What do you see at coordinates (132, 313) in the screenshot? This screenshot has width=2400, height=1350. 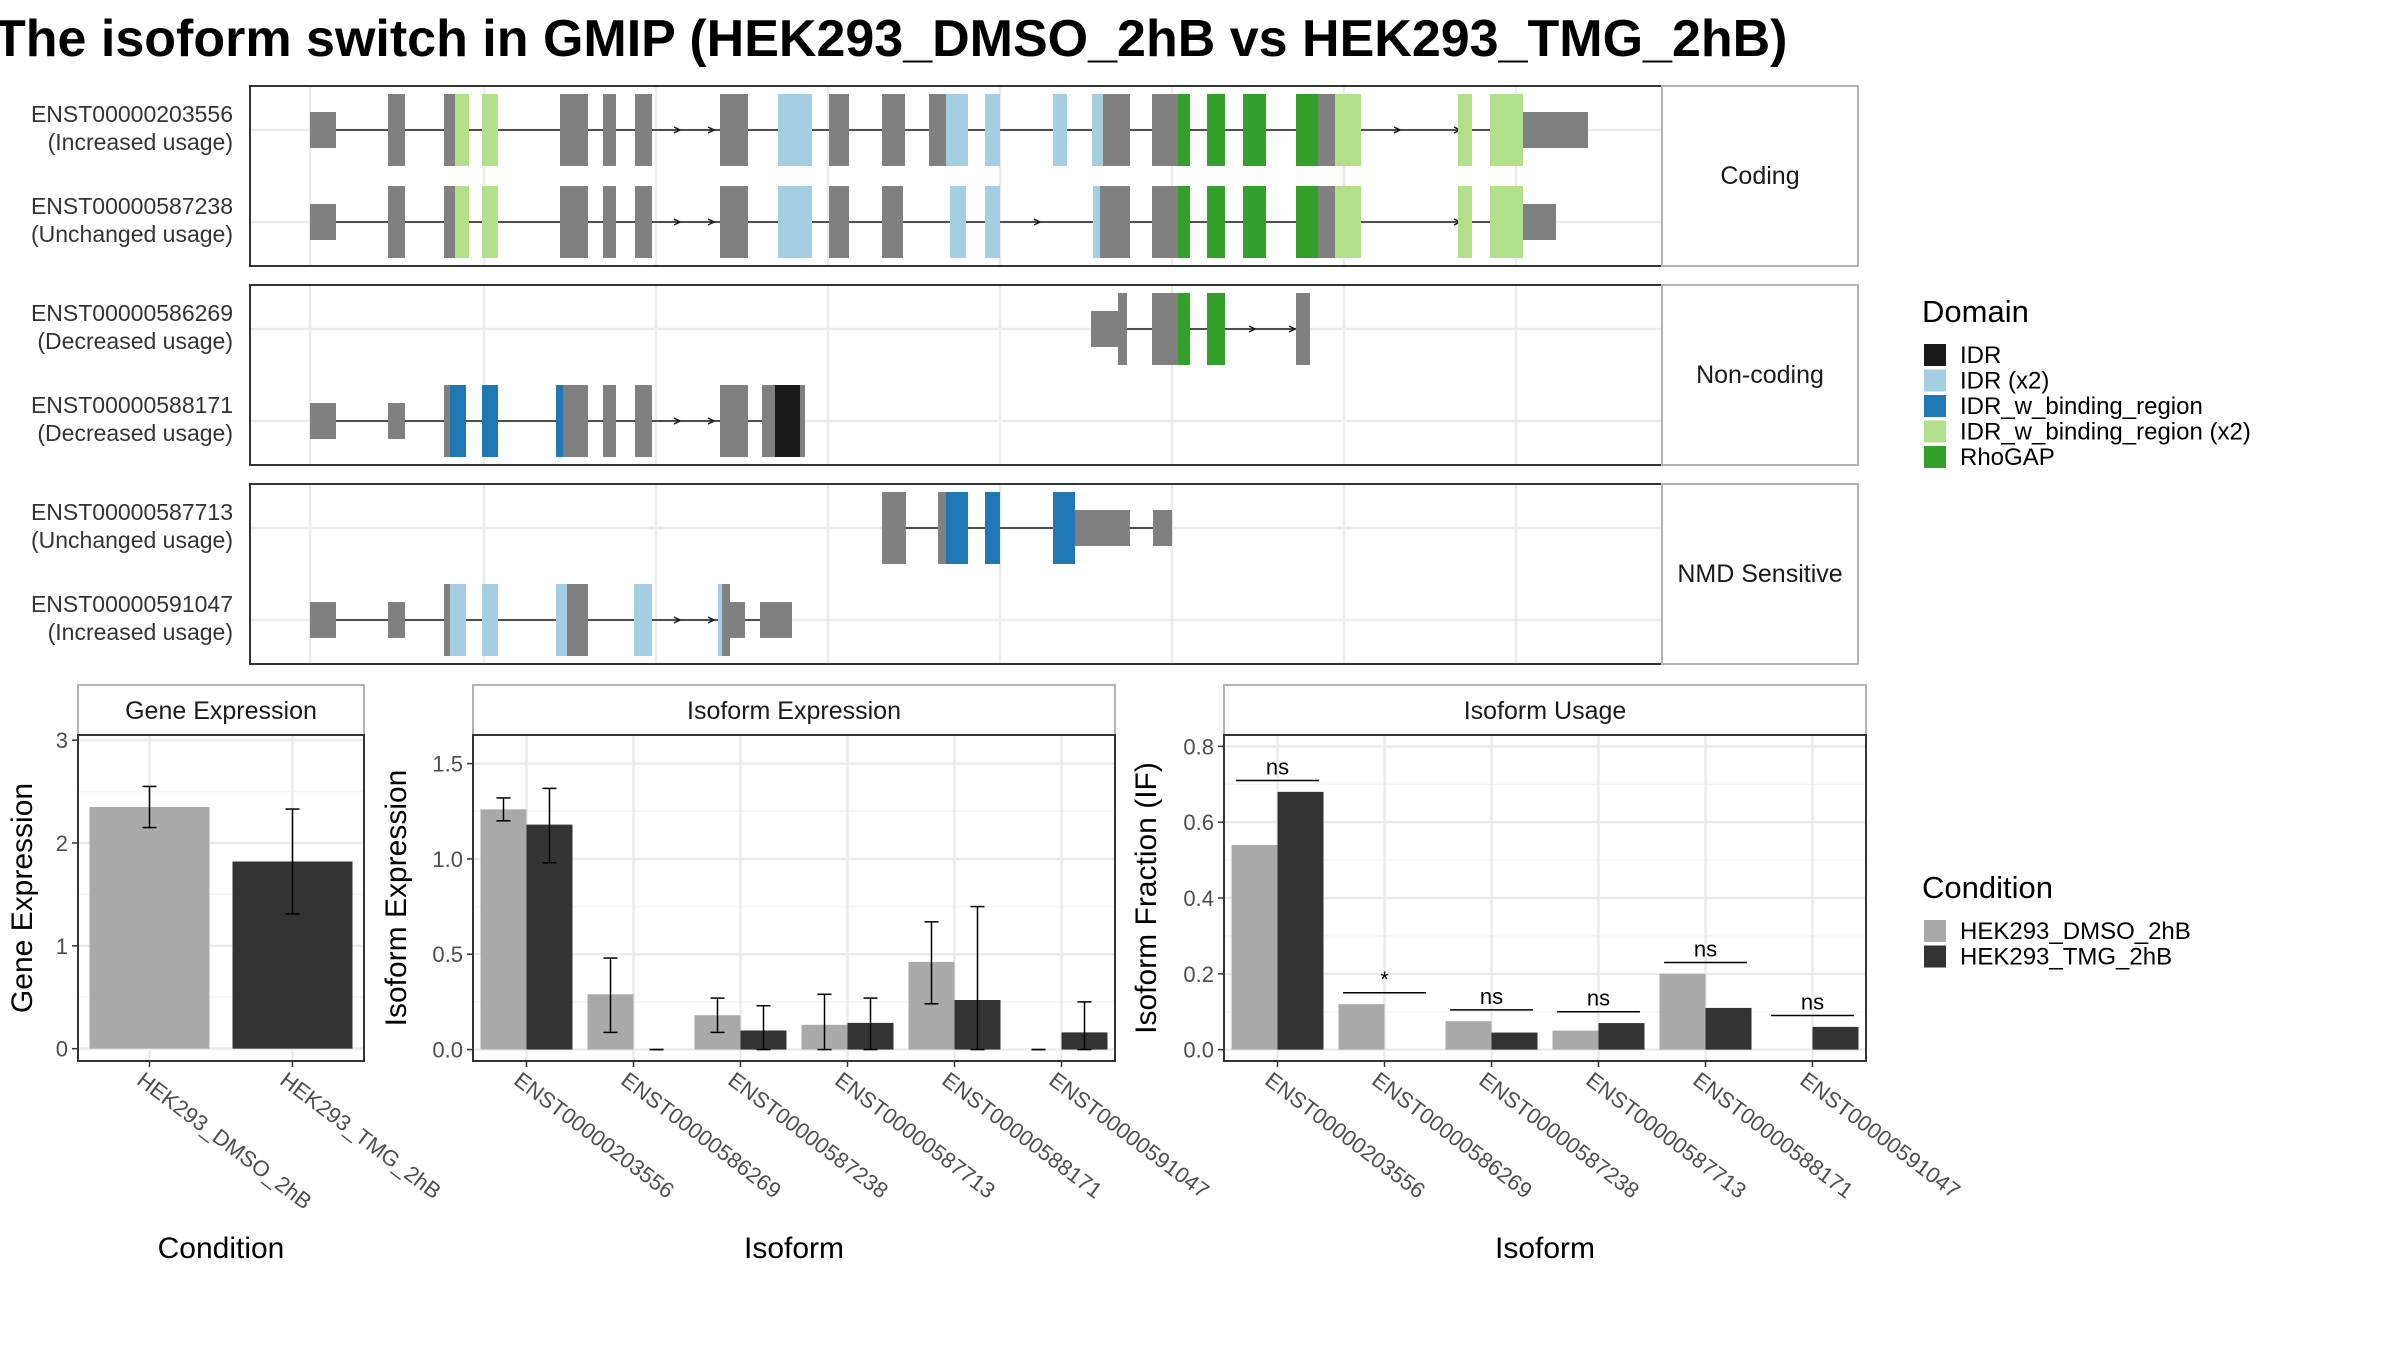 I see `transcript-id: ENST00000586269` at bounding box center [132, 313].